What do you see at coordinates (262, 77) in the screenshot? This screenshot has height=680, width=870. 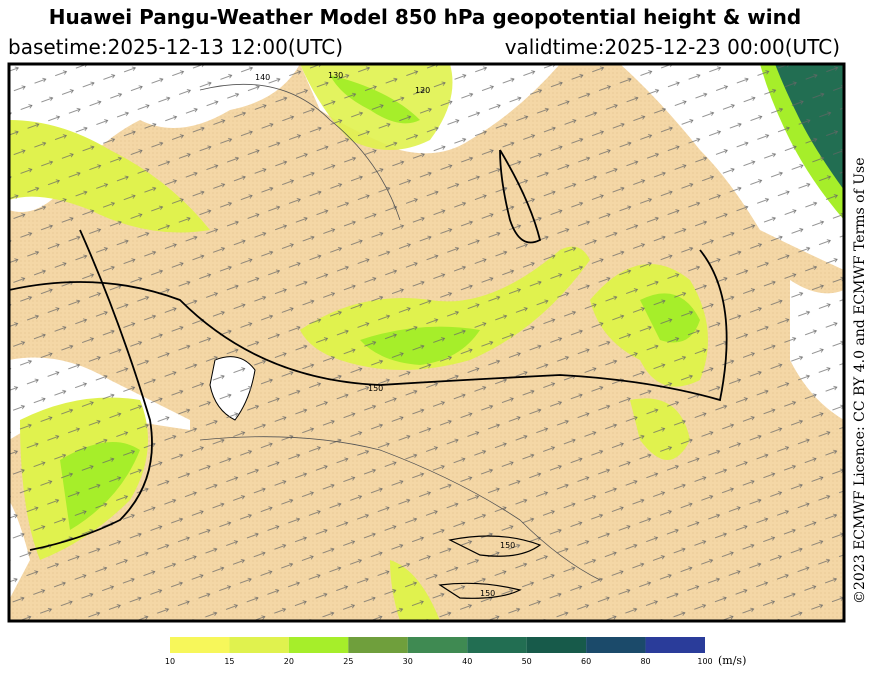 I see `contour-label: 140` at bounding box center [262, 77].